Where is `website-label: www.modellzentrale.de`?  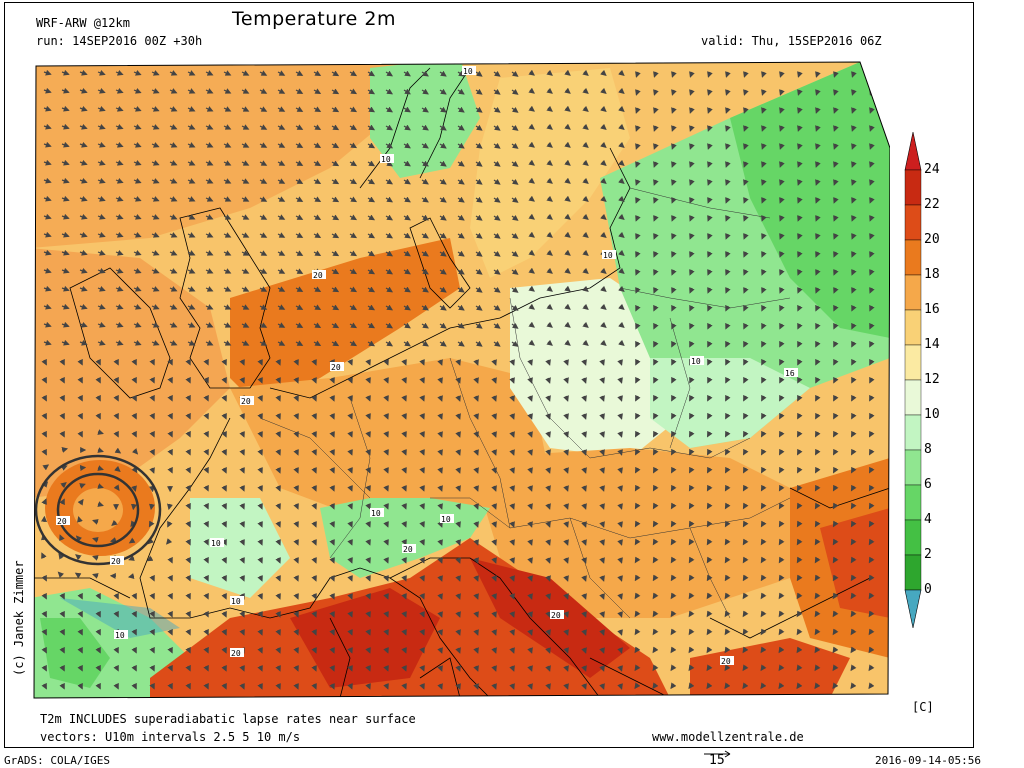
website-label: www.modellzentrale.de is located at coordinates (728, 737).